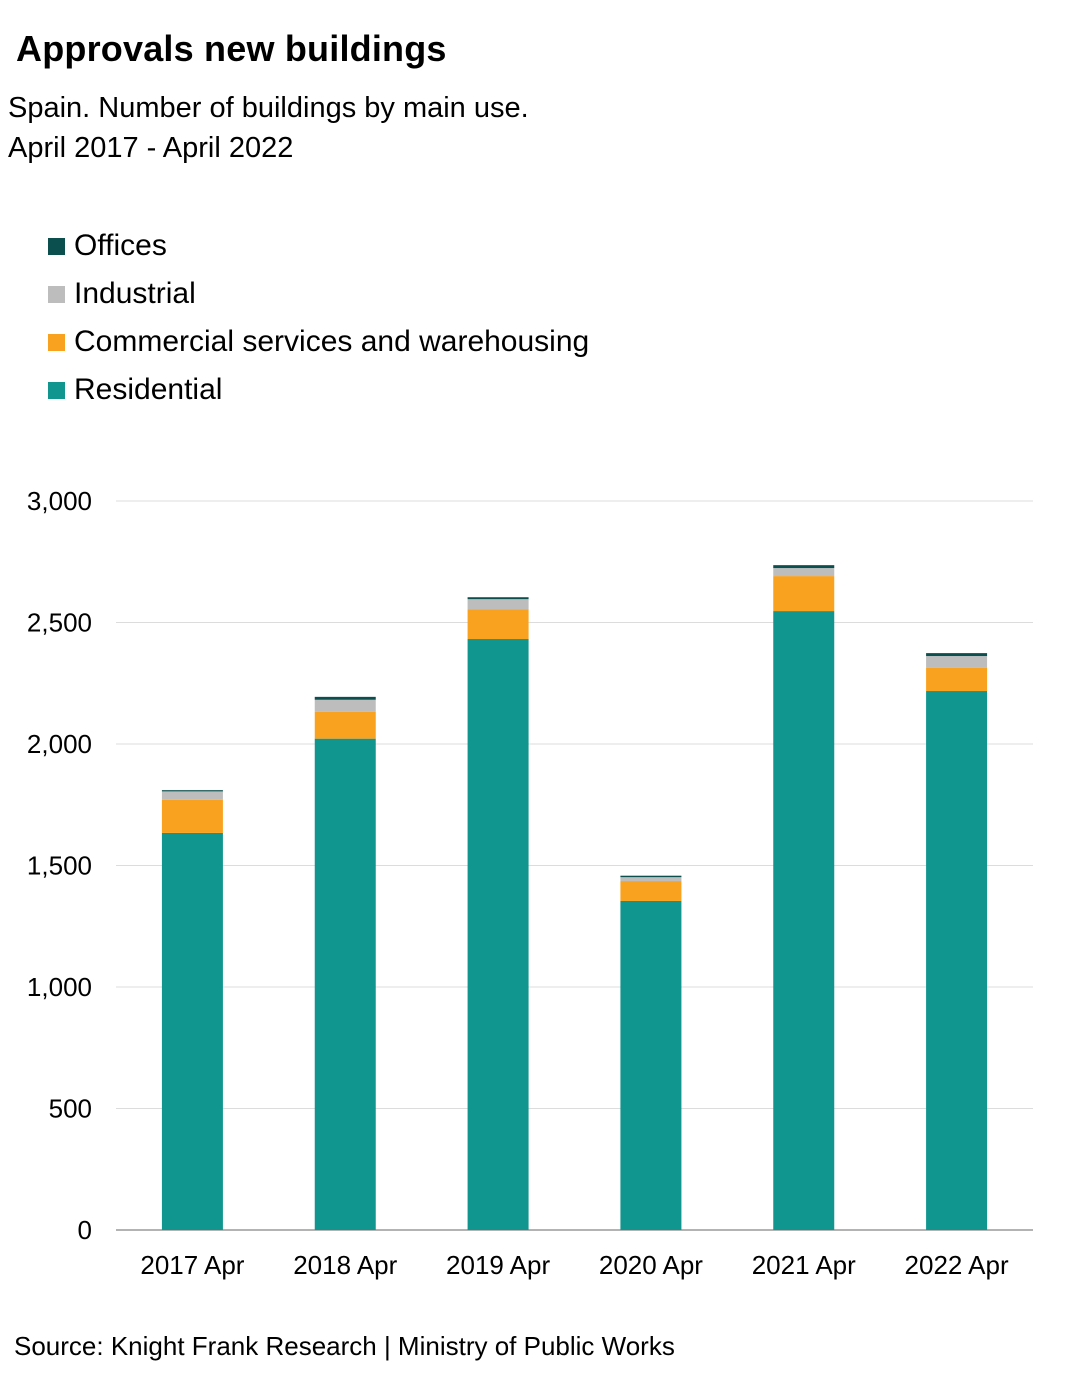  Describe the element at coordinates (957, 662) in the screenshot. I see `bar-segment-industrial-2022-apr` at that location.